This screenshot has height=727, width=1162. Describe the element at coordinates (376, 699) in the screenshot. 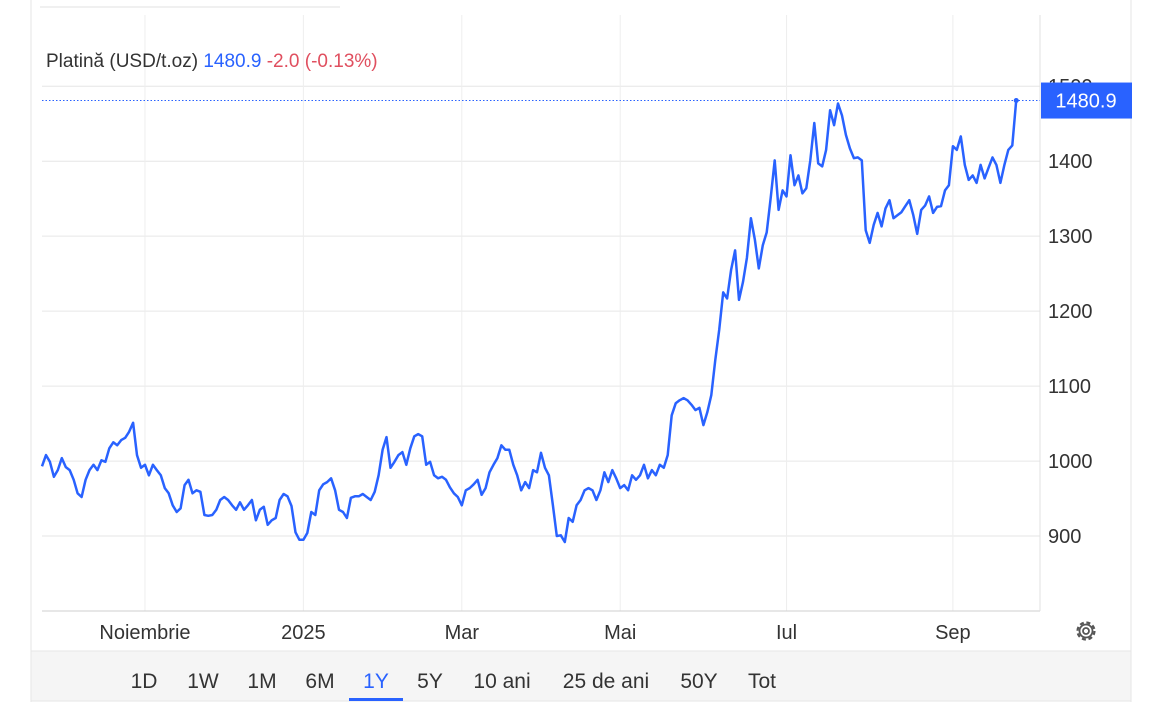

I see `selected-underline` at that location.